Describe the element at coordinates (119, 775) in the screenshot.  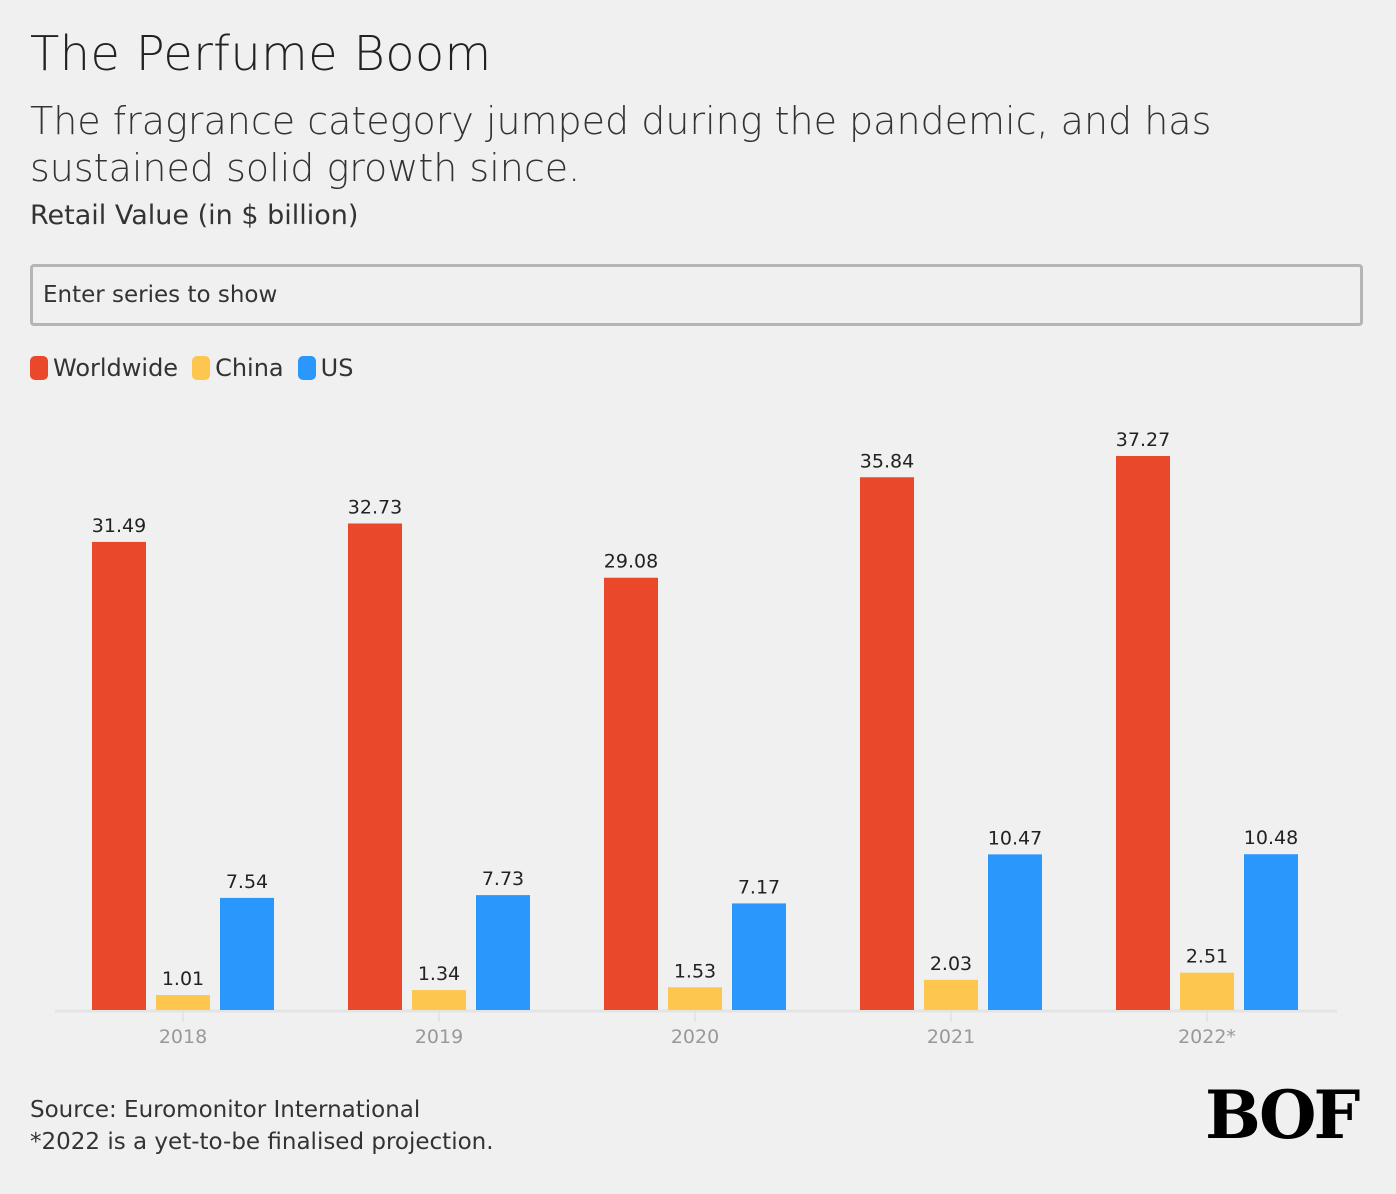
I see `bar-worldwide-2018` at that location.